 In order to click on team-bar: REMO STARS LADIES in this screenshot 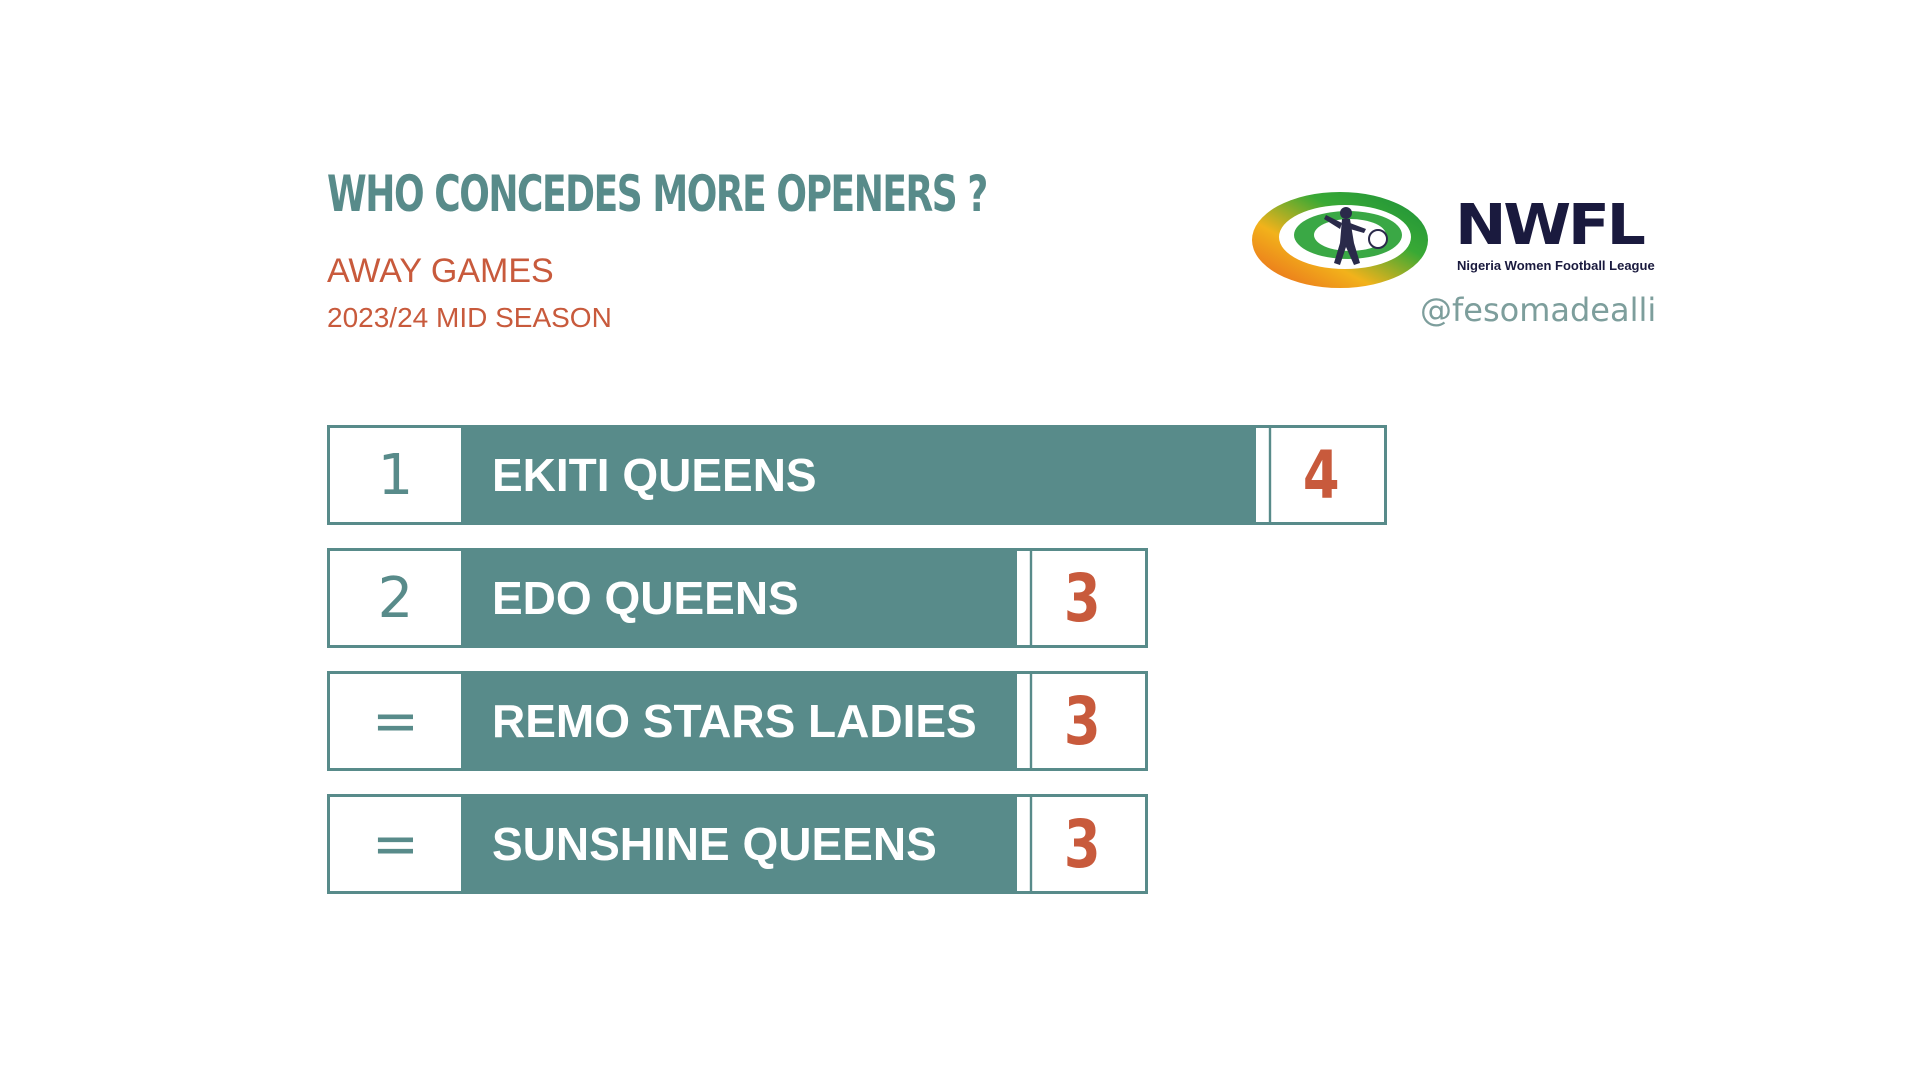, I will do `click(740, 721)`.